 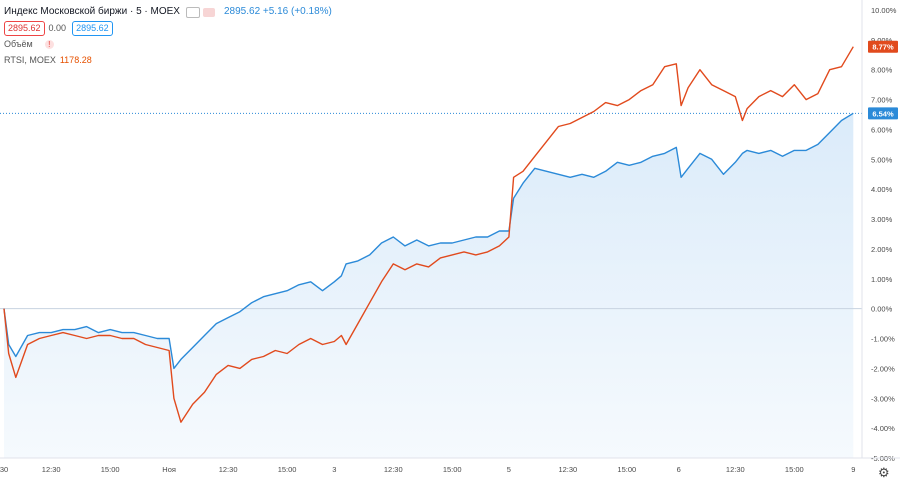 What do you see at coordinates (92, 28) in the screenshot?
I see `ask-box: 2895.62` at bounding box center [92, 28].